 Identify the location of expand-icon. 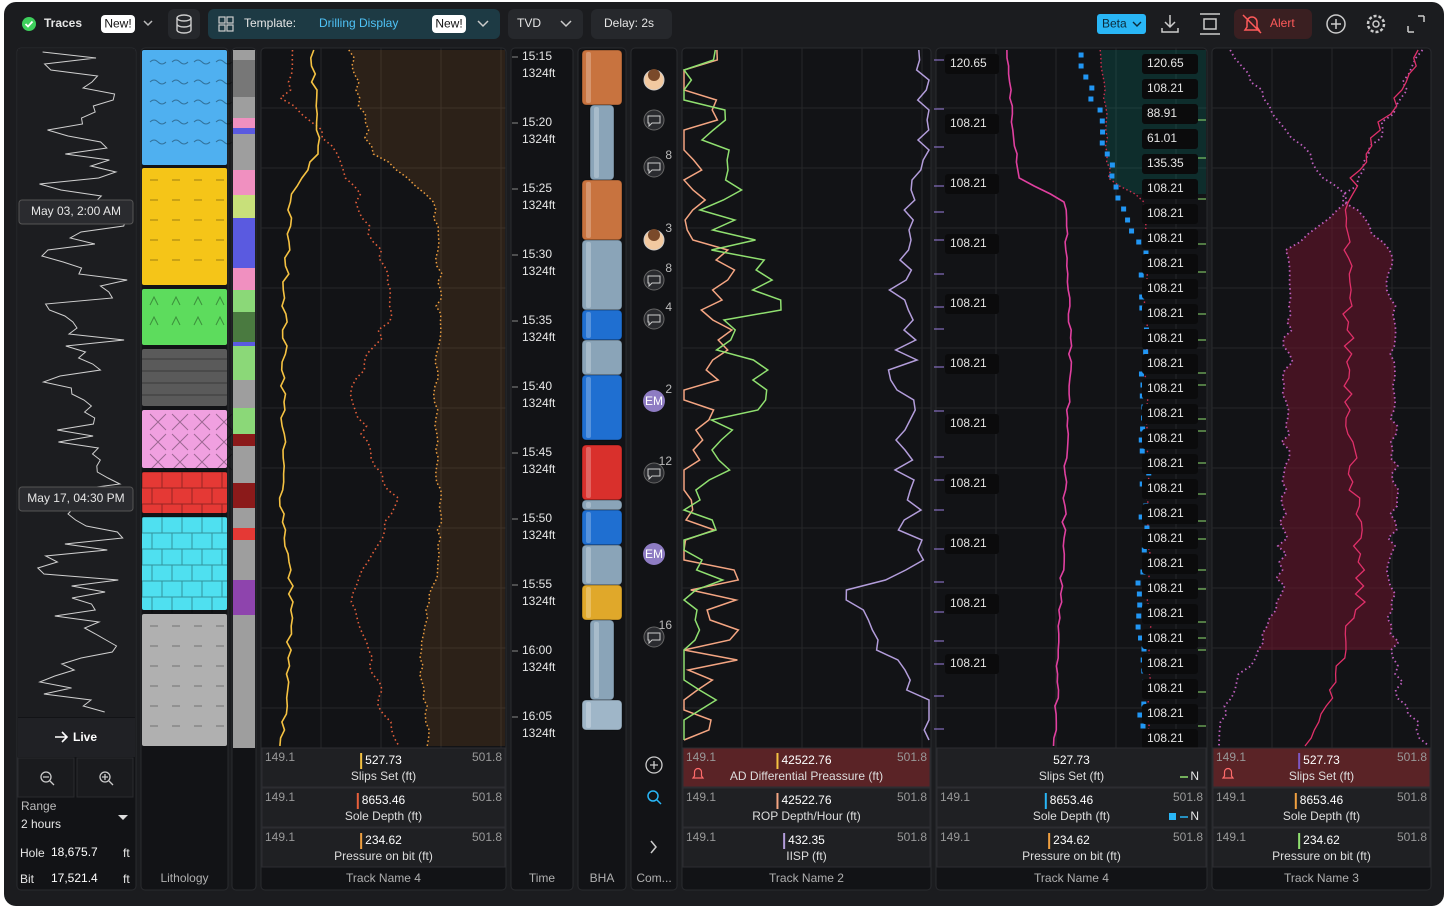
(1416, 24).